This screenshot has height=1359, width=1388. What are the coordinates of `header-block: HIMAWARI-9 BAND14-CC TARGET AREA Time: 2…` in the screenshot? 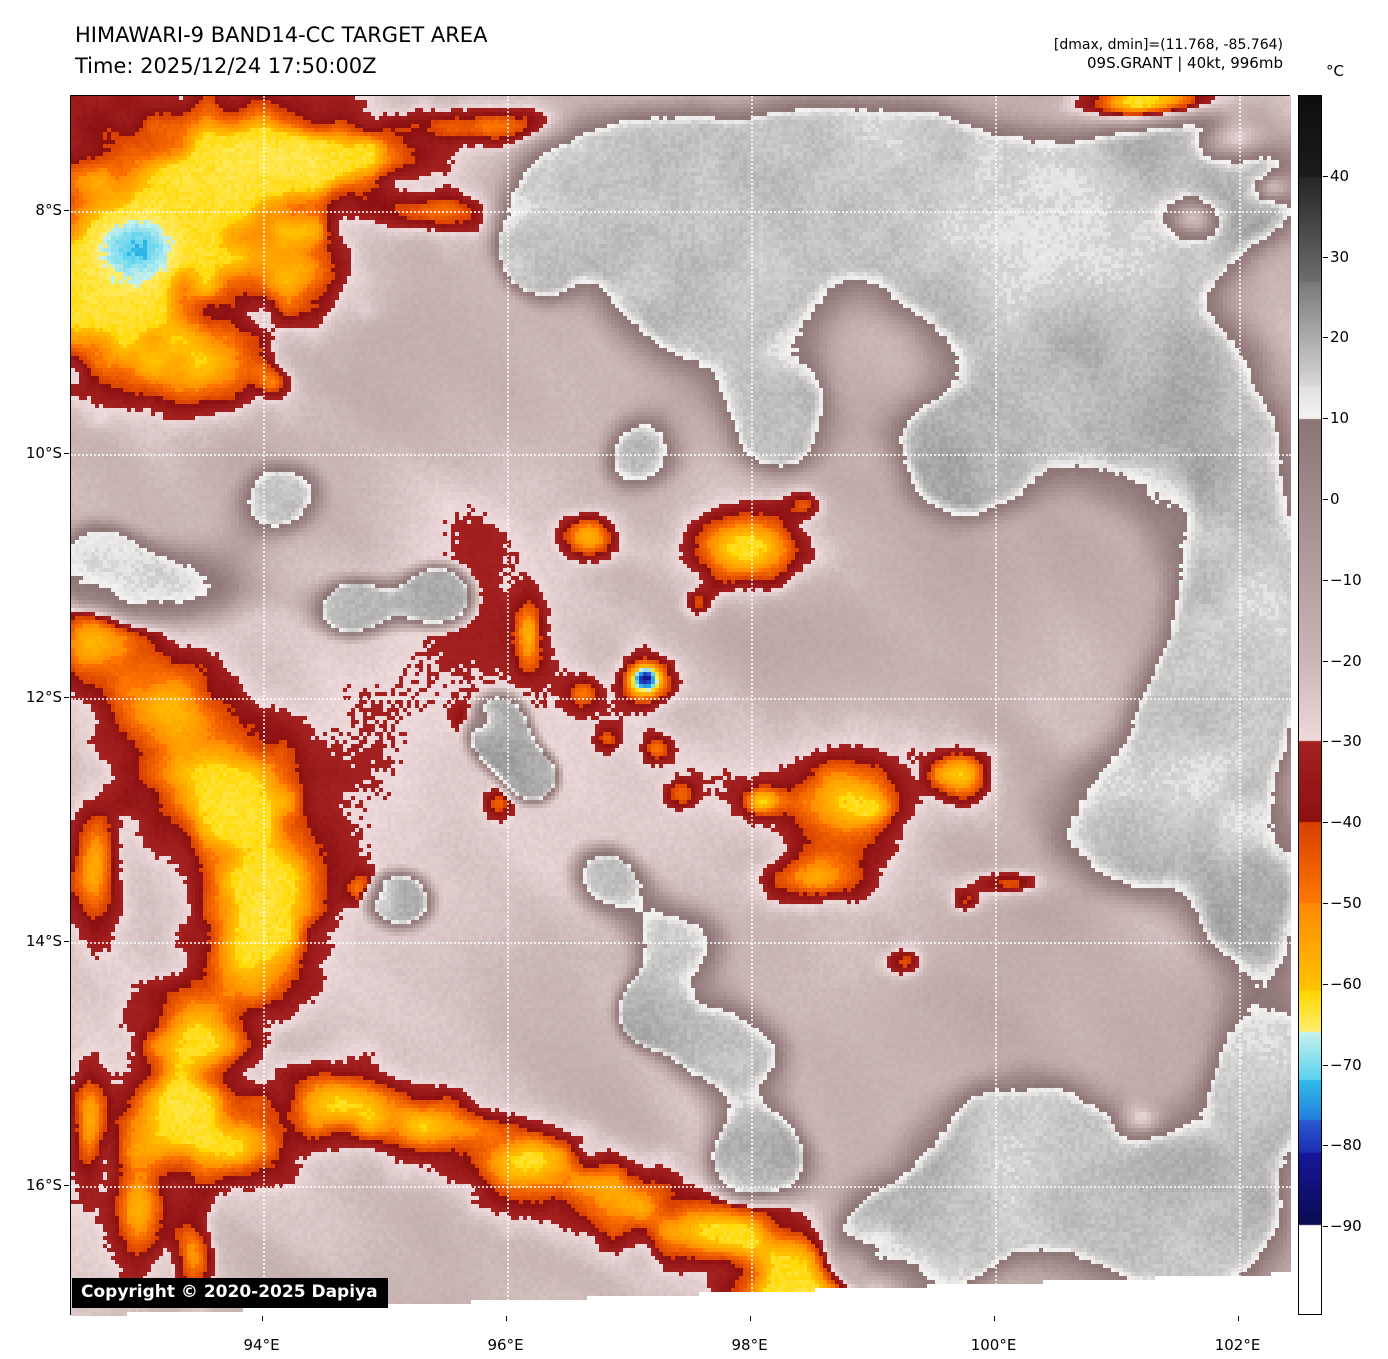 It's located at (281, 51).